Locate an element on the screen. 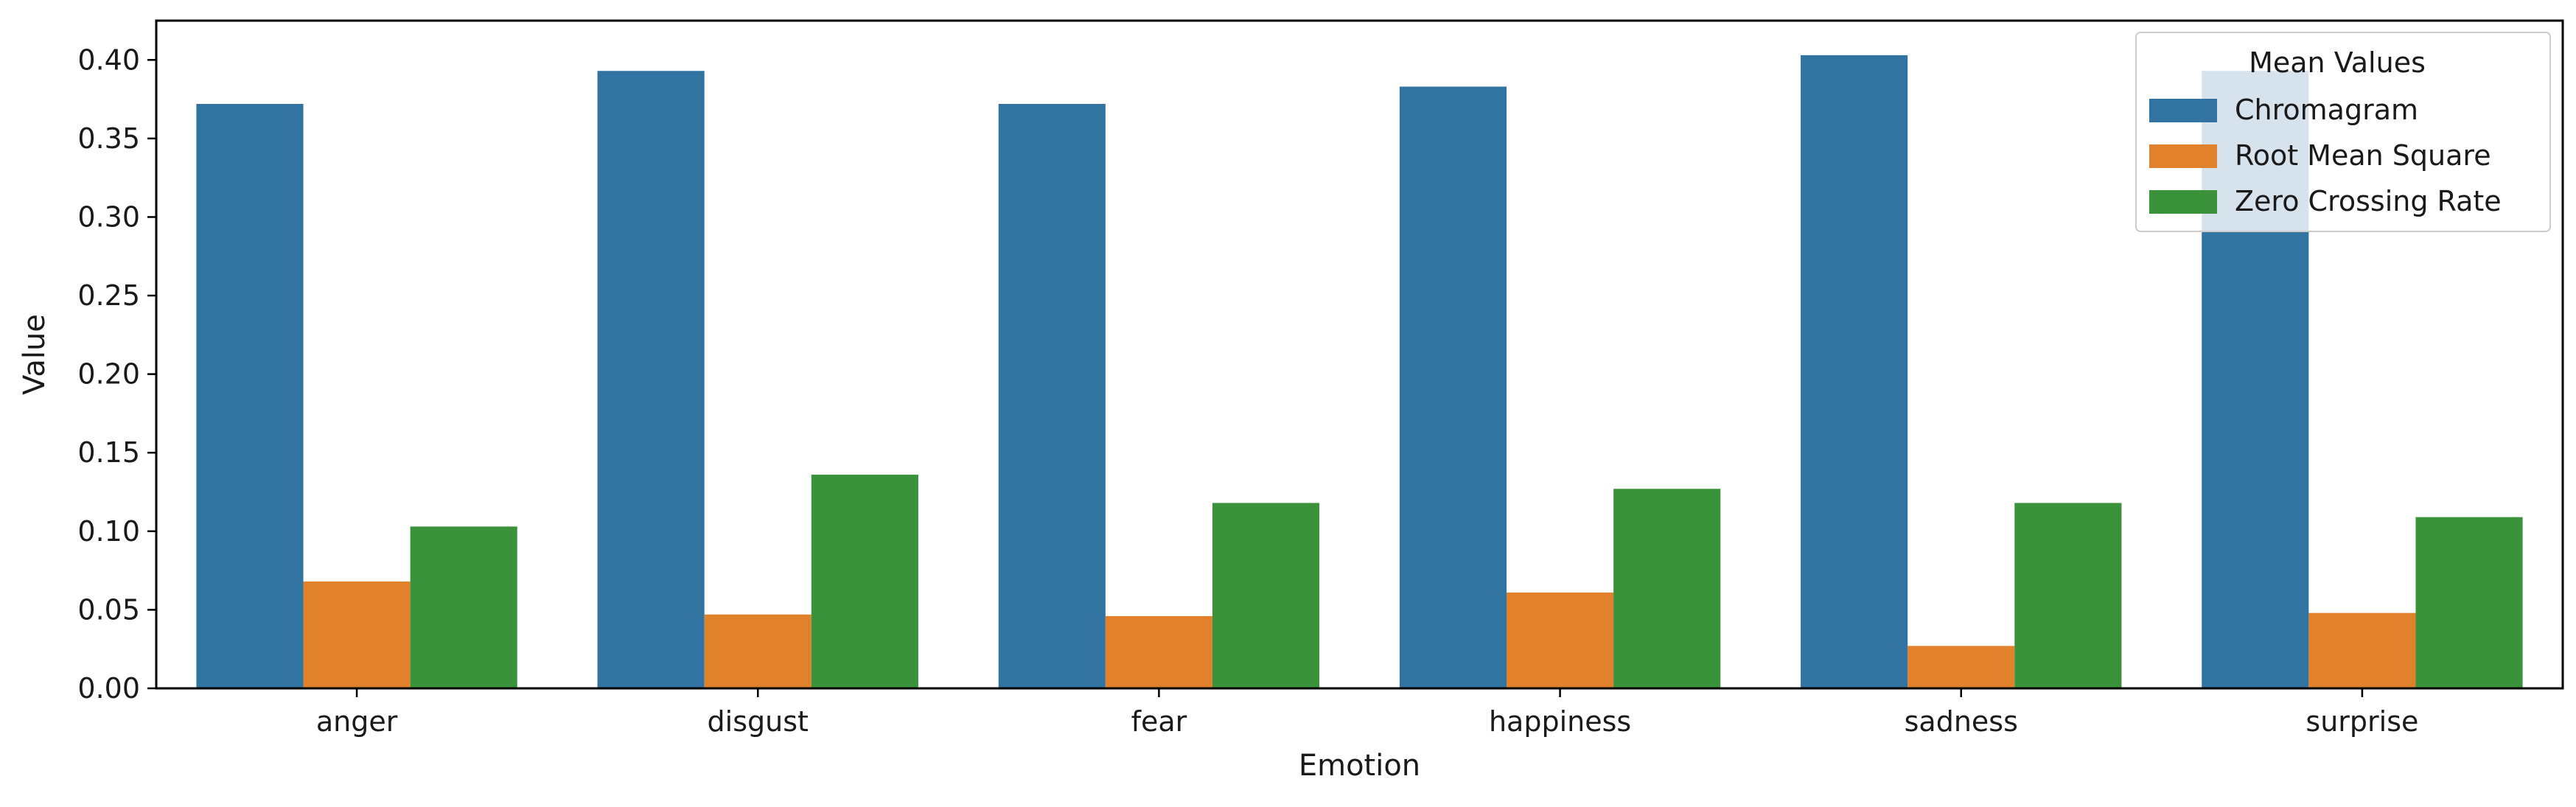 Image resolution: width=2576 pixels, height=807 pixels. x-axis: anger disgust fear happiness sadness surprise is located at coordinates (1367, 713).